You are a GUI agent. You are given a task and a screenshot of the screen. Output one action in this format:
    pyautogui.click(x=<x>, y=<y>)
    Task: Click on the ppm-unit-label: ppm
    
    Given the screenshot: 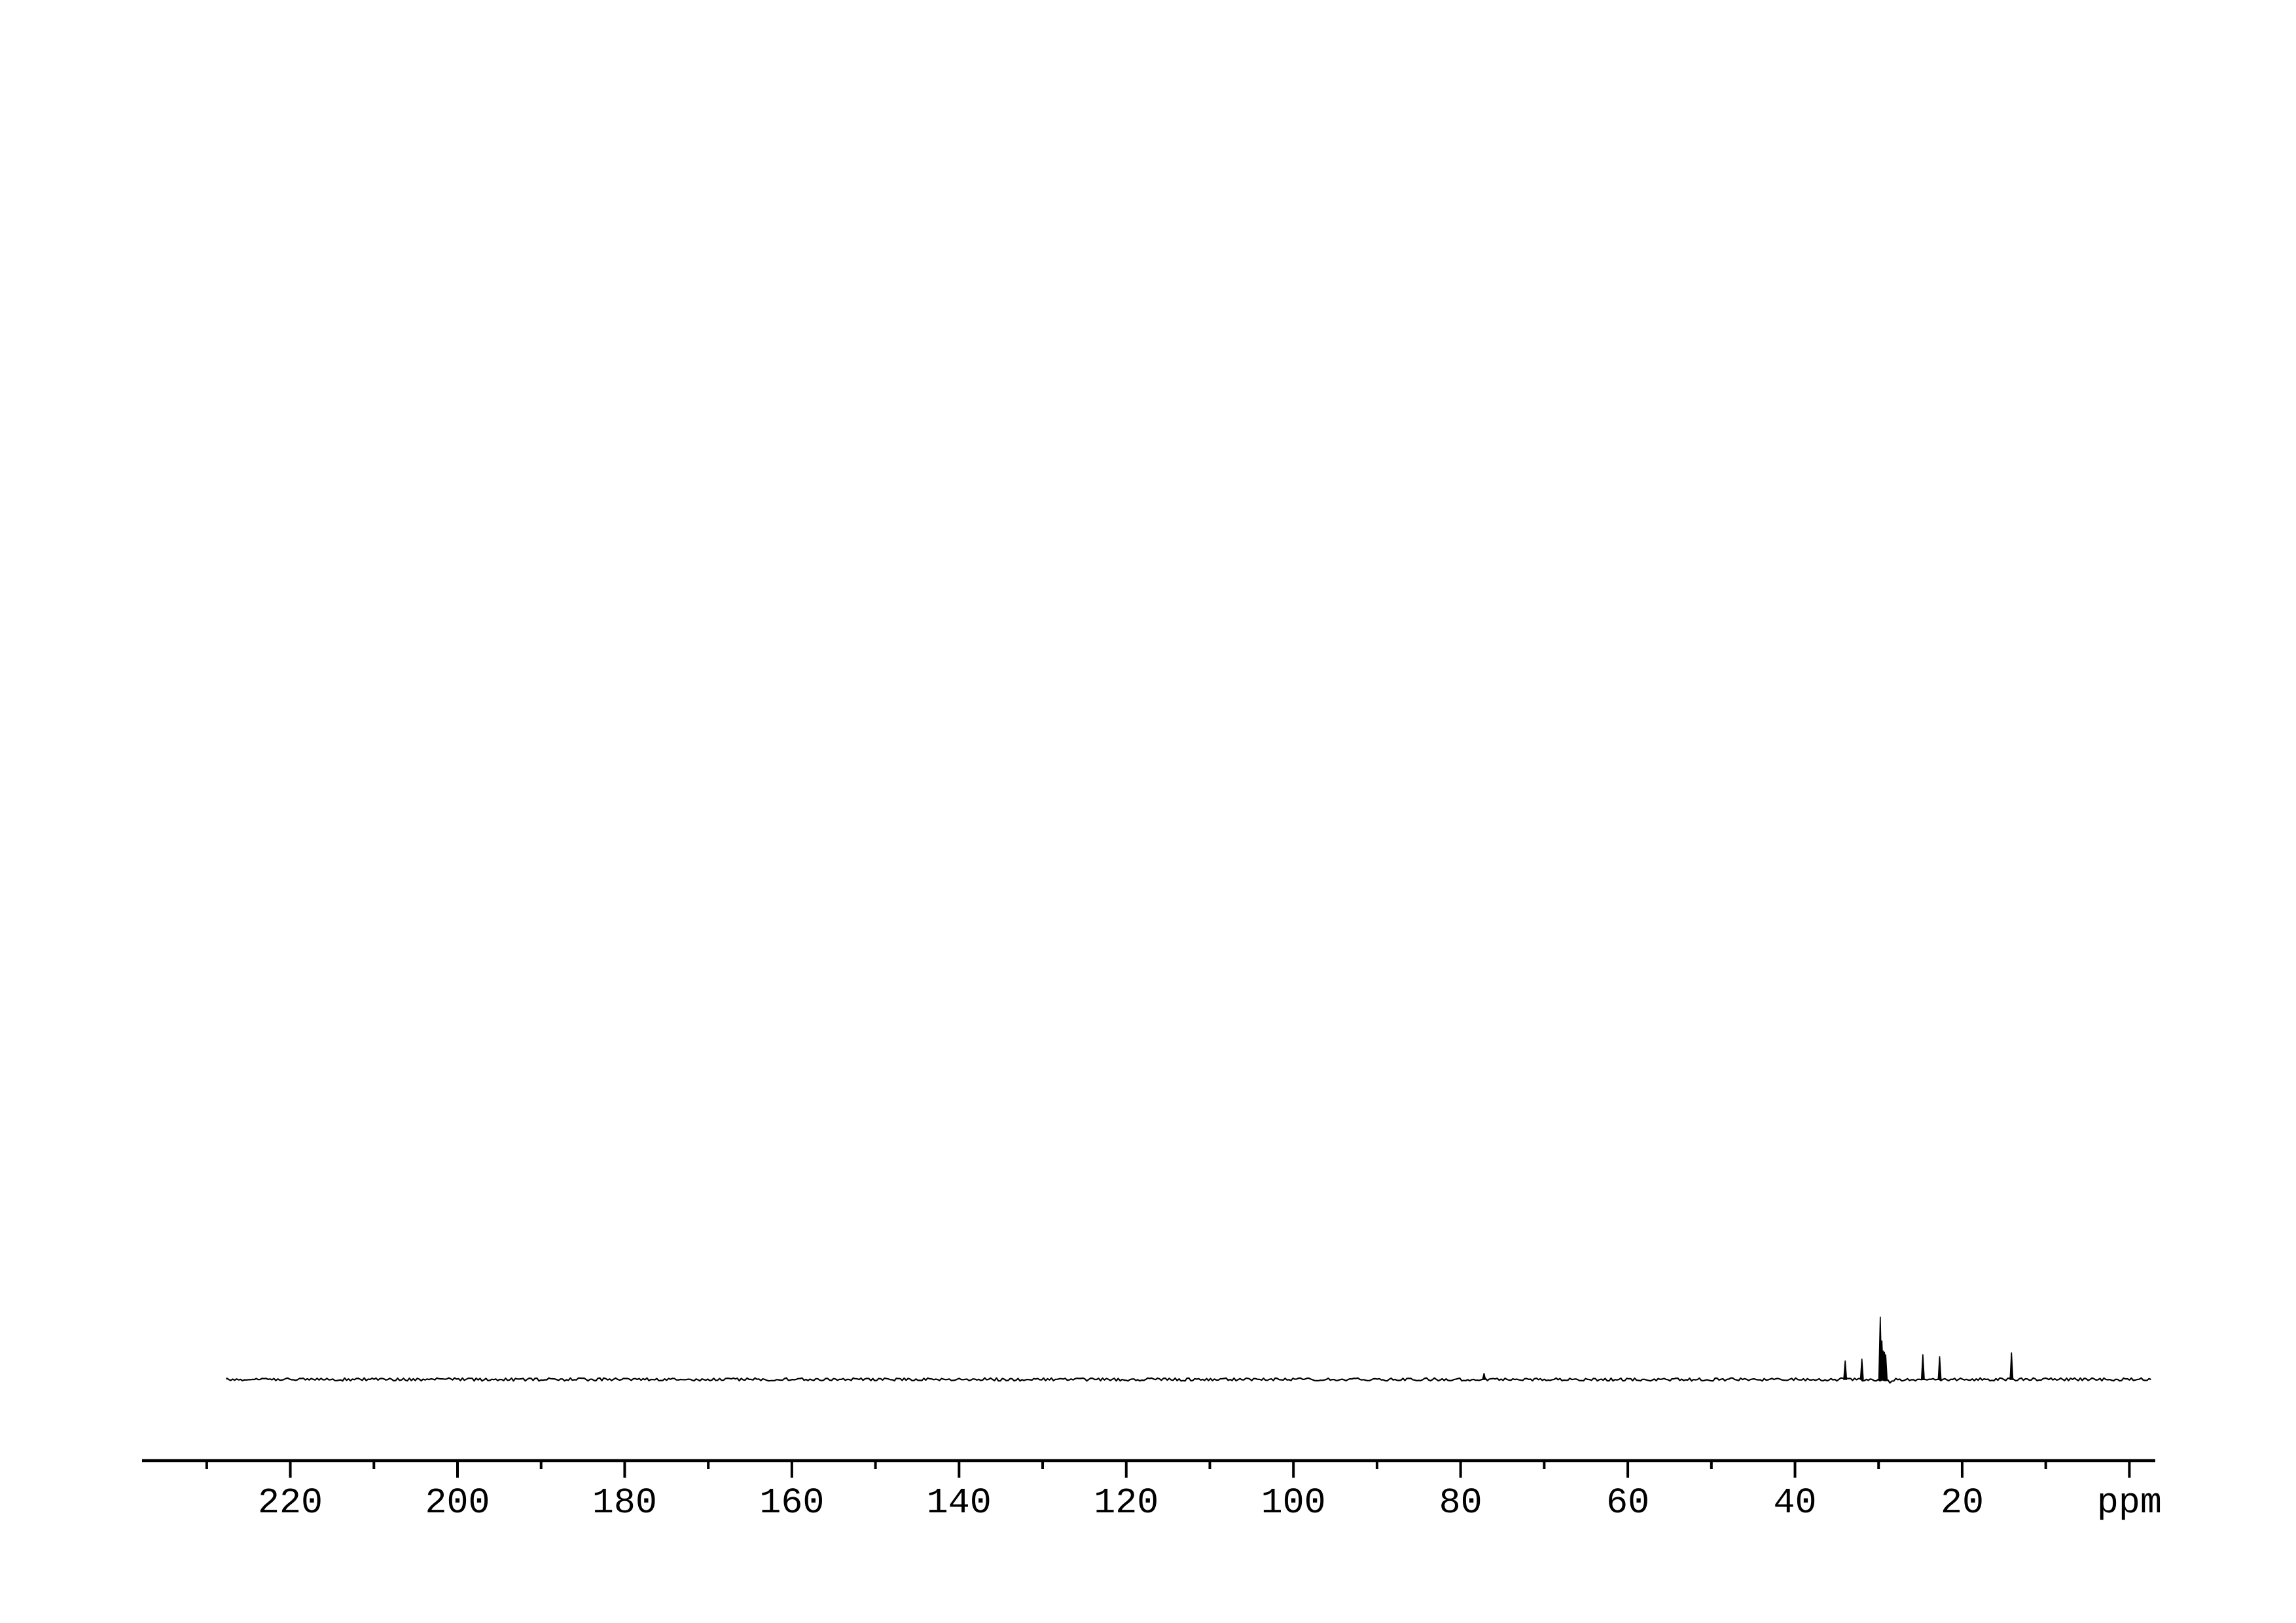 What is the action you would take?
    pyautogui.click(x=2129, y=1502)
    